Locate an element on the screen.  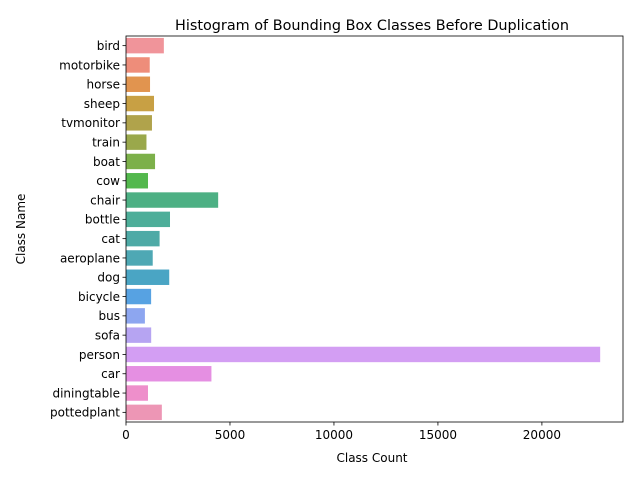
bar-sheep is located at coordinates (140, 103).